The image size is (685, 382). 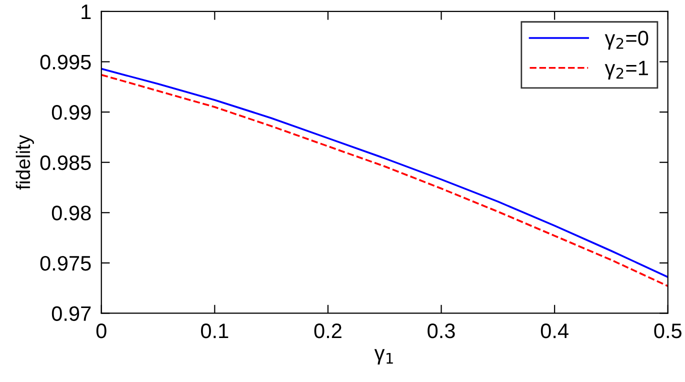 What do you see at coordinates (626, 70) in the screenshot?
I see `legend-label: γ$_{2}$=1` at bounding box center [626, 70].